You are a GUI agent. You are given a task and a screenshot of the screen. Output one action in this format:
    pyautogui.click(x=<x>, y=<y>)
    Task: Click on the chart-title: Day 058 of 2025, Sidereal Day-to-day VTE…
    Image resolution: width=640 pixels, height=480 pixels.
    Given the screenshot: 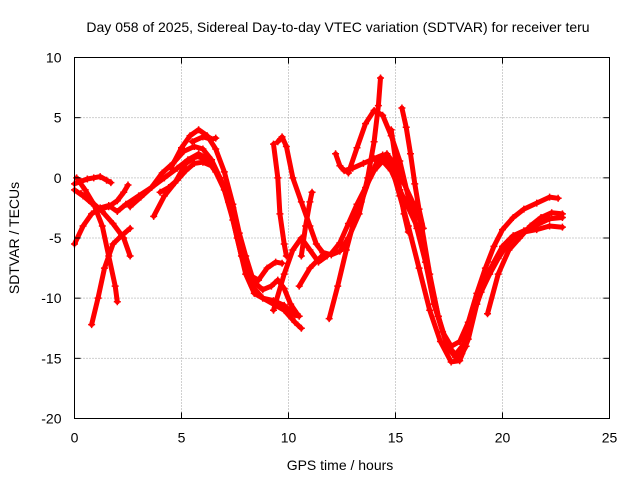 What is the action you would take?
    pyautogui.click(x=337, y=27)
    